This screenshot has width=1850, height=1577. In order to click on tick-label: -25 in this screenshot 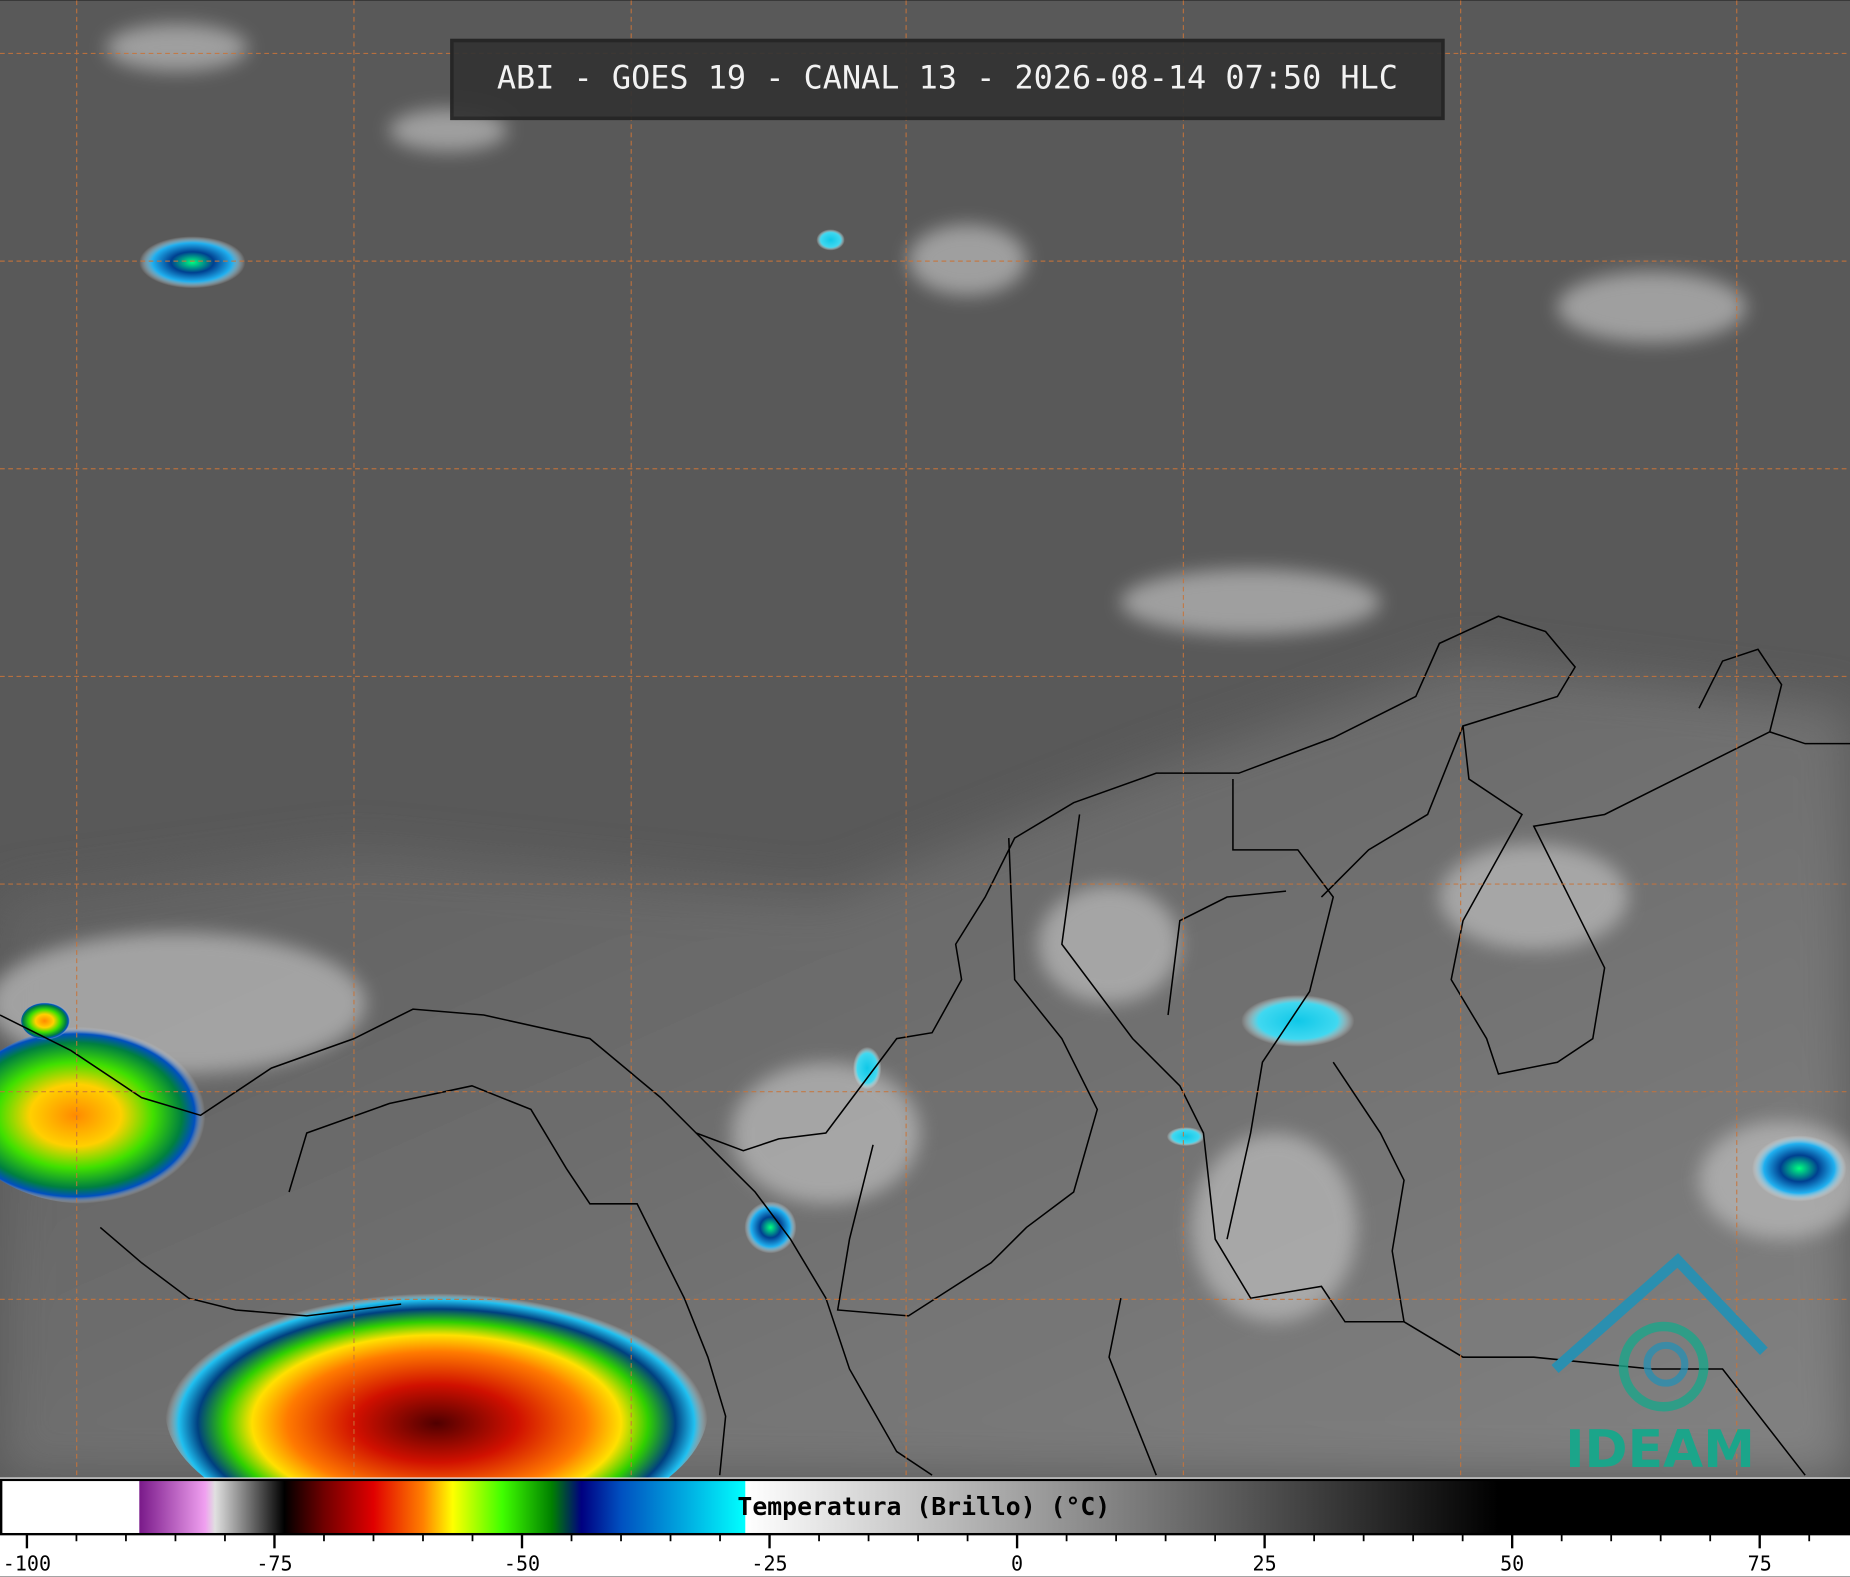, I will do `click(769, 1563)`.